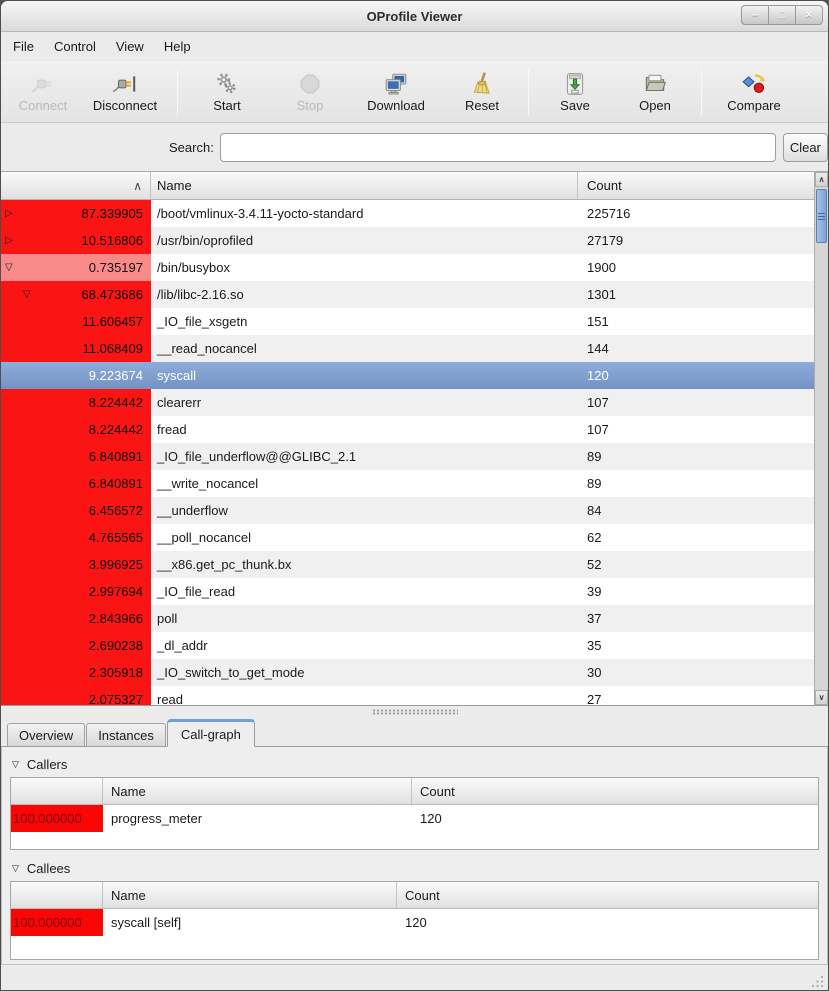 The image size is (829, 991). Describe the element at coordinates (407, 645) in the screenshot. I see `table-row: 2.690238 _dl_addr 35` at that location.